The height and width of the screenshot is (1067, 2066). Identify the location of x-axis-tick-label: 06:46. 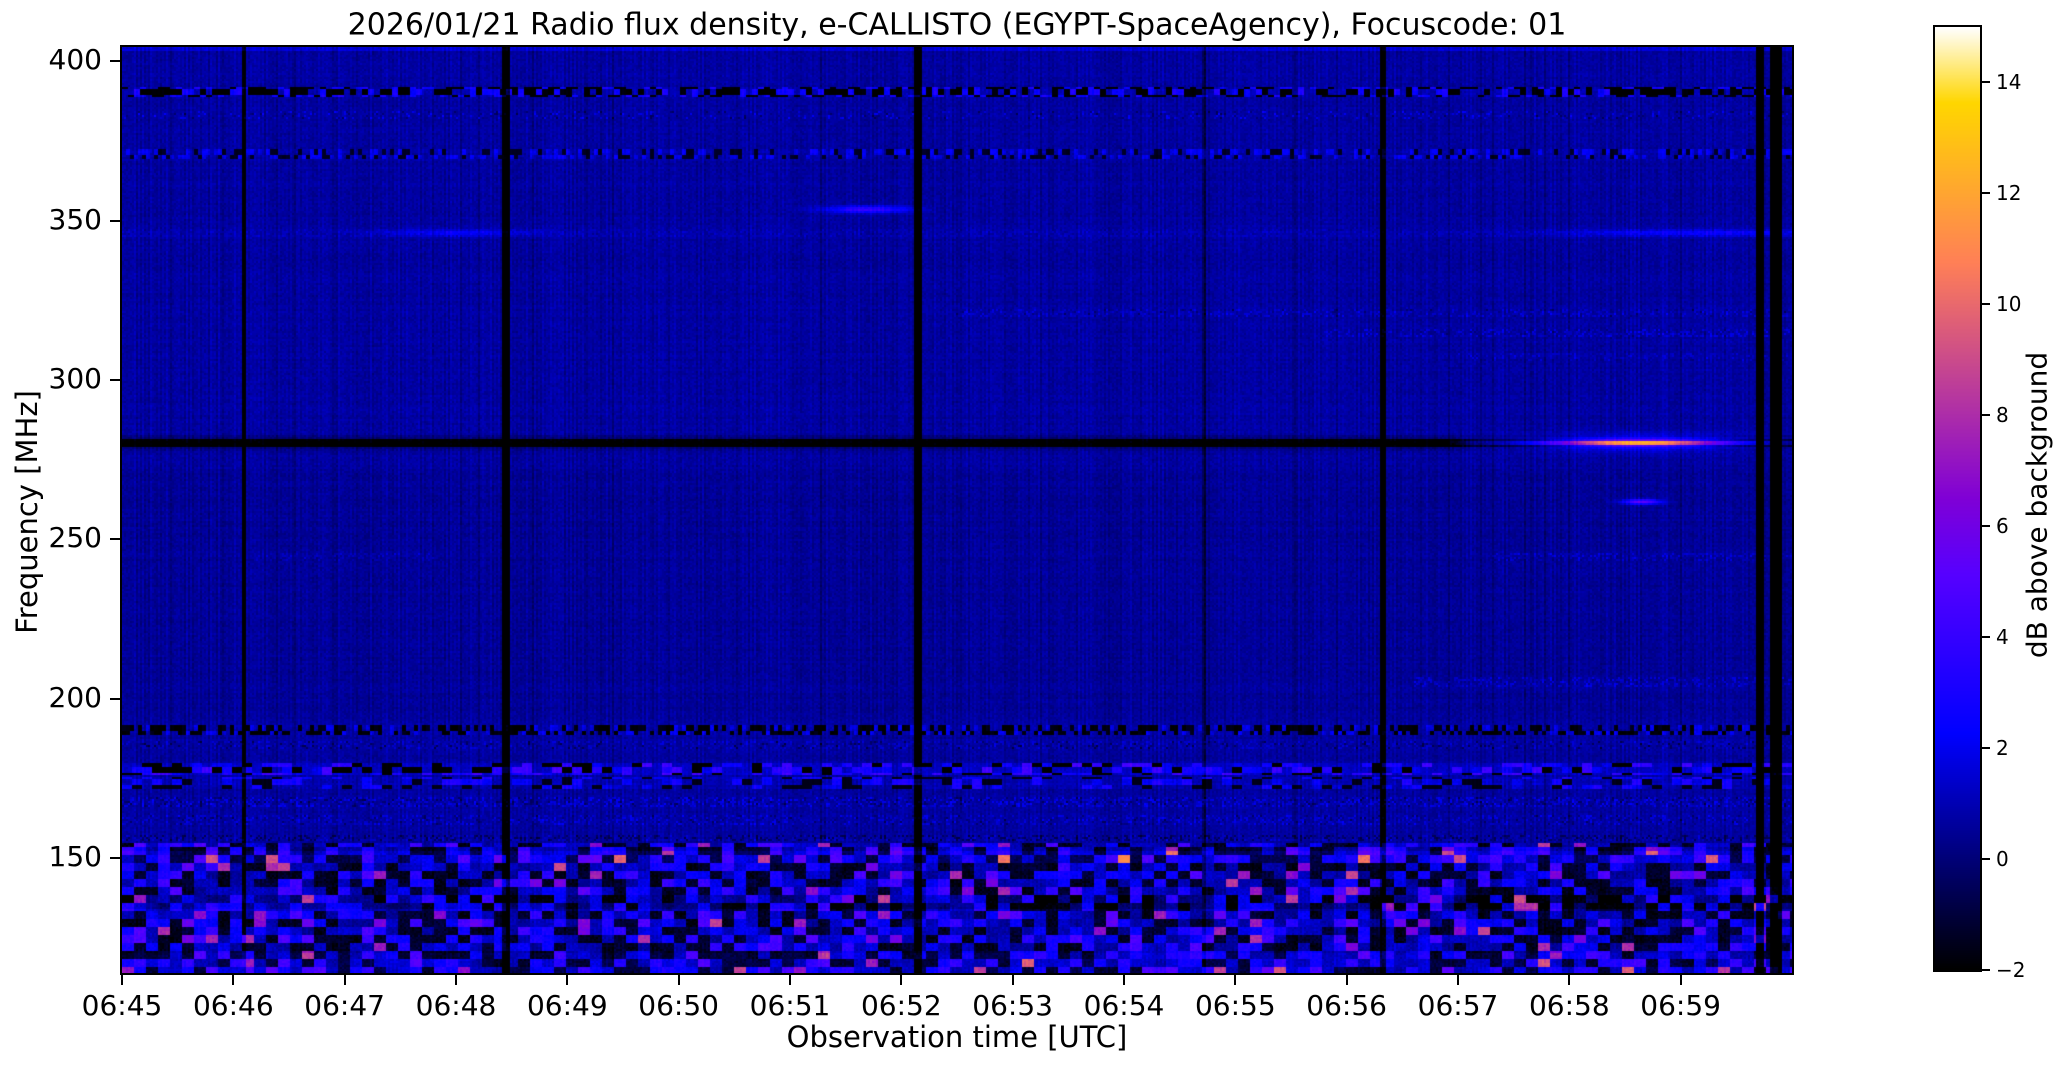
(233, 1005).